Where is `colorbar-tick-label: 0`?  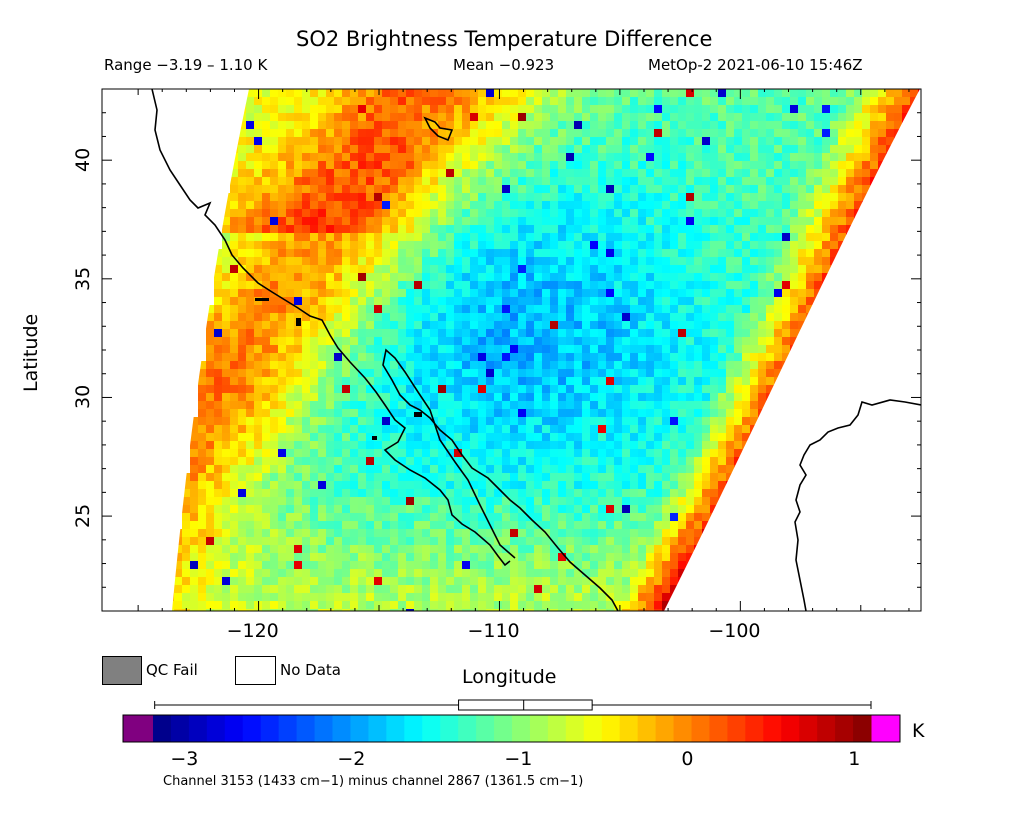
colorbar-tick-label: 0 is located at coordinates (687, 759).